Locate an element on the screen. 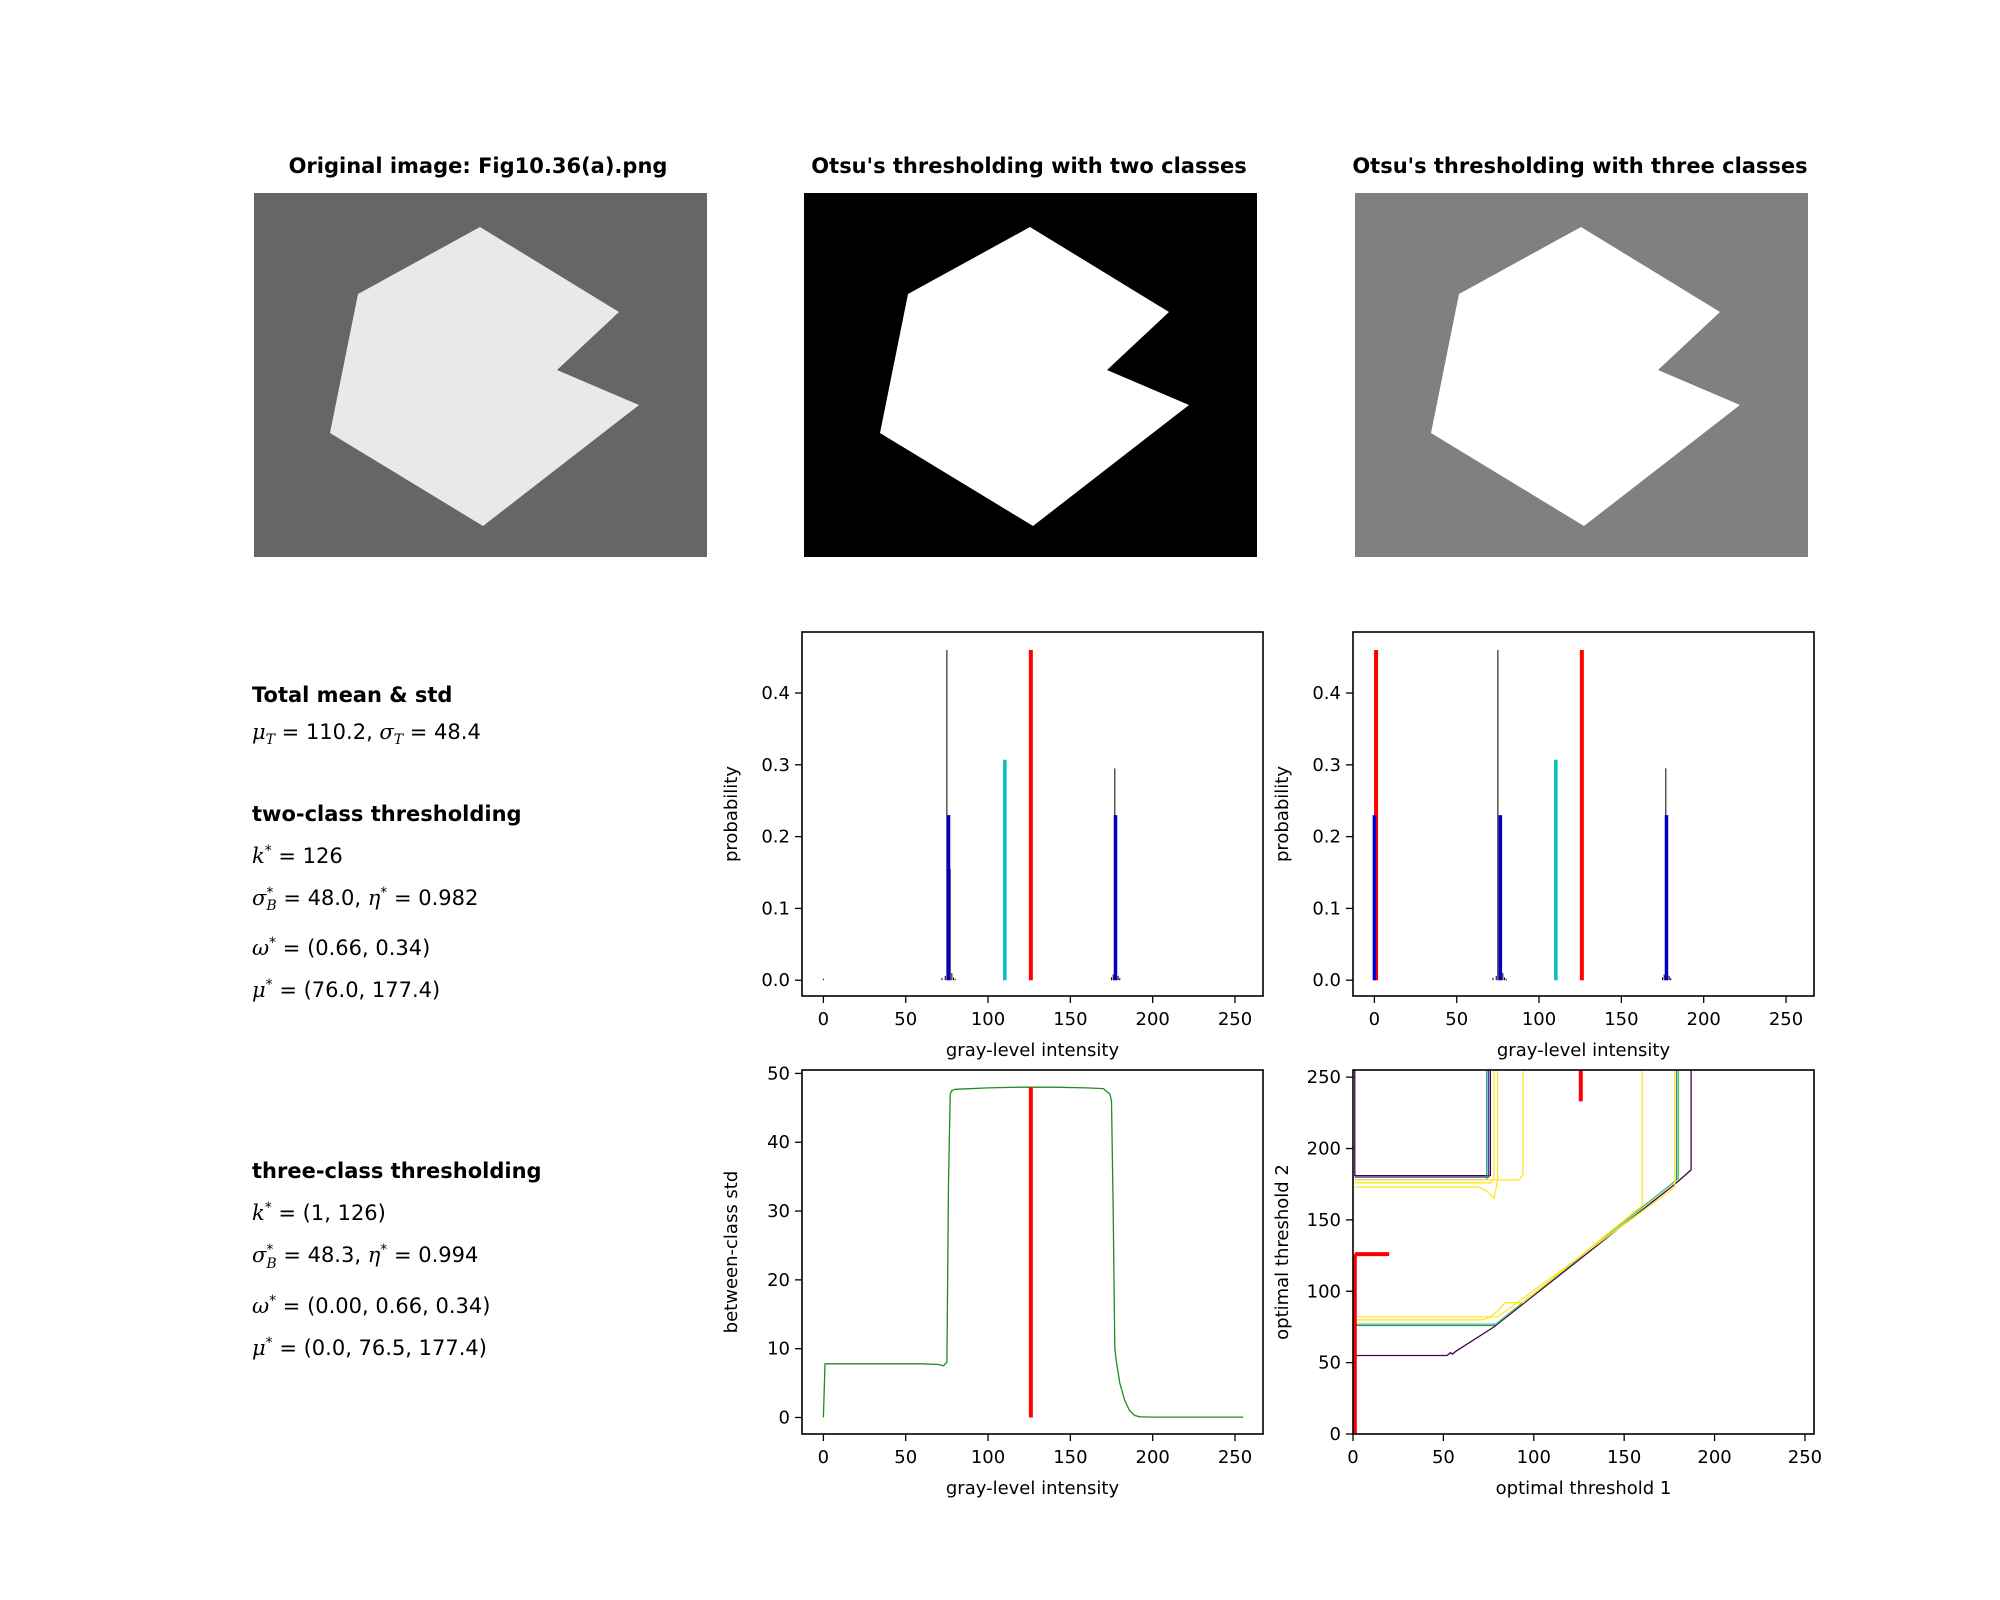 This screenshot has height=1600, width=2000. y-tick-label: 250 is located at coordinates (1324, 1077).